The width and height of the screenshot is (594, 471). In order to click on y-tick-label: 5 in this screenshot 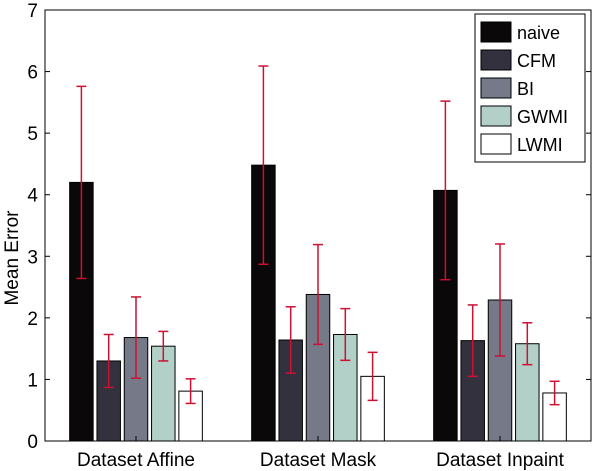, I will do `click(32, 134)`.